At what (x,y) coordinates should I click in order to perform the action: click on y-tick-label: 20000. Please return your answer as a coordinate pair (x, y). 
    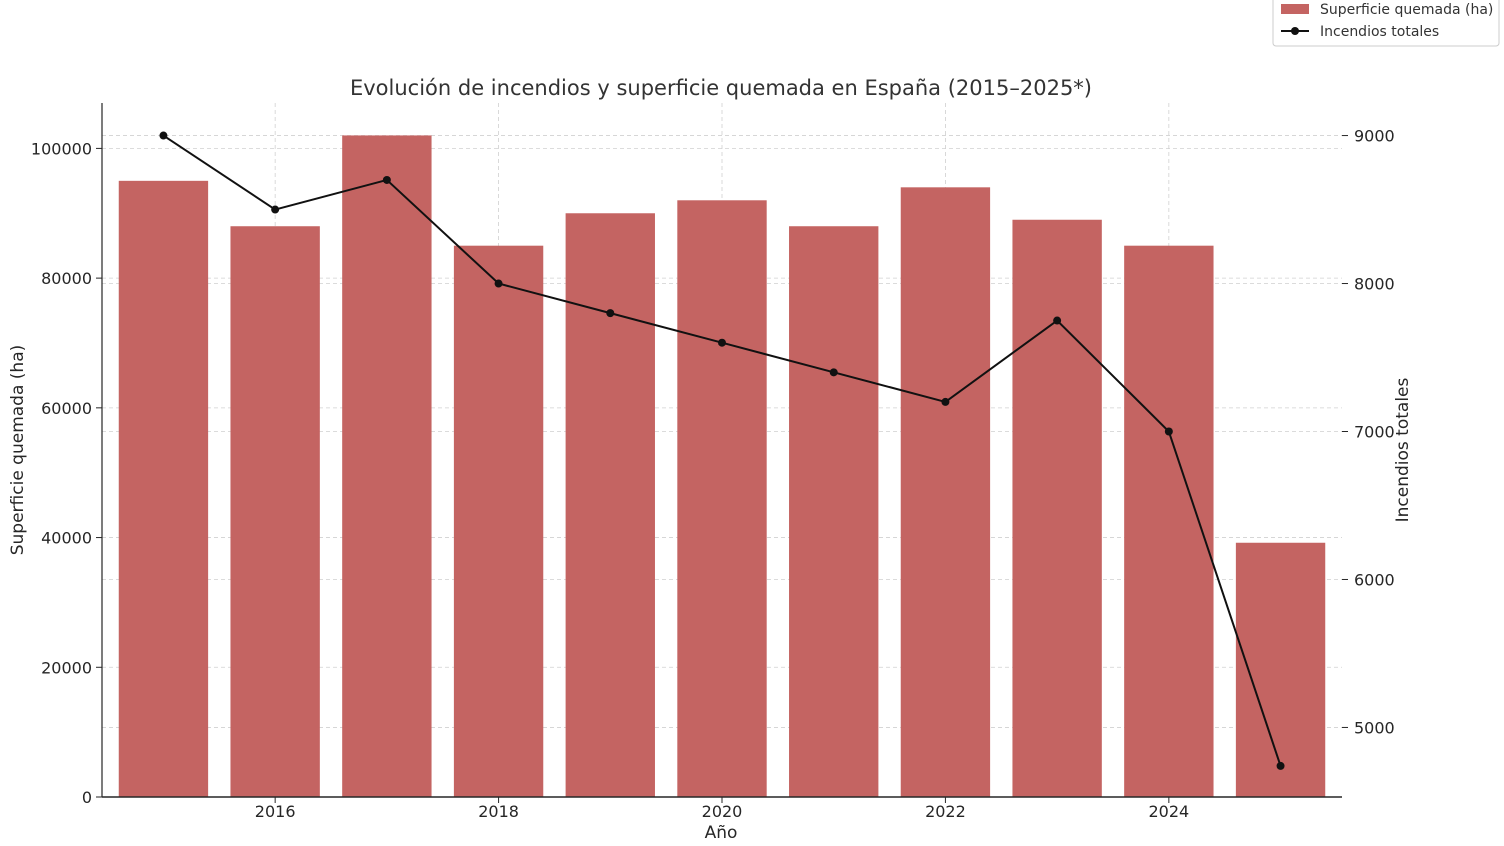
    Looking at the image, I should click on (66, 667).